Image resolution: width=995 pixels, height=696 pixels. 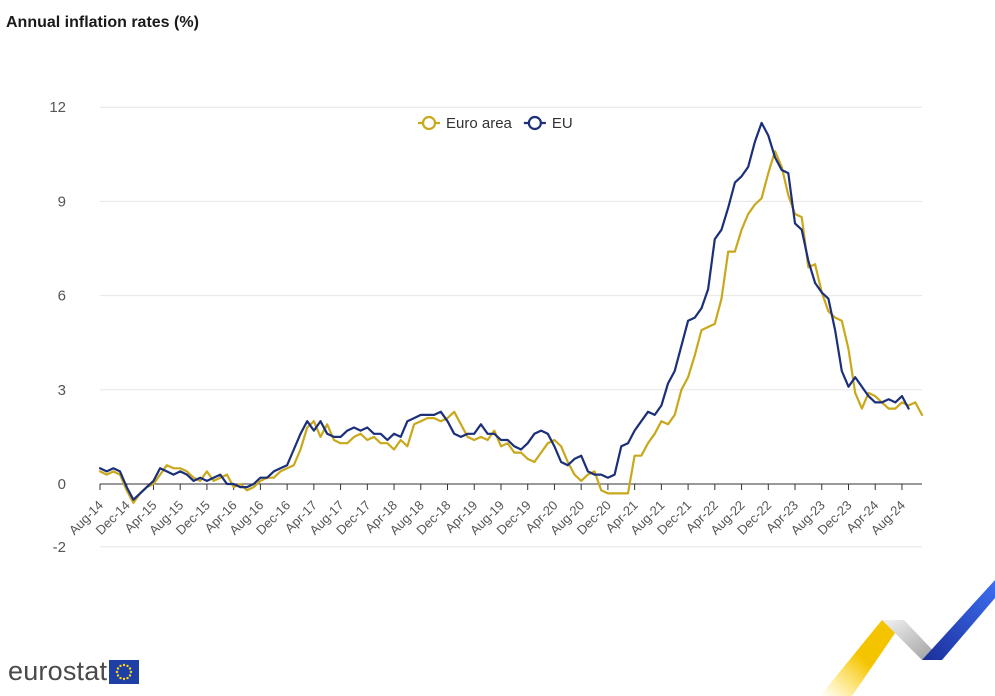 What do you see at coordinates (57, 107) in the screenshot?
I see `y-tick-label: 12` at bounding box center [57, 107].